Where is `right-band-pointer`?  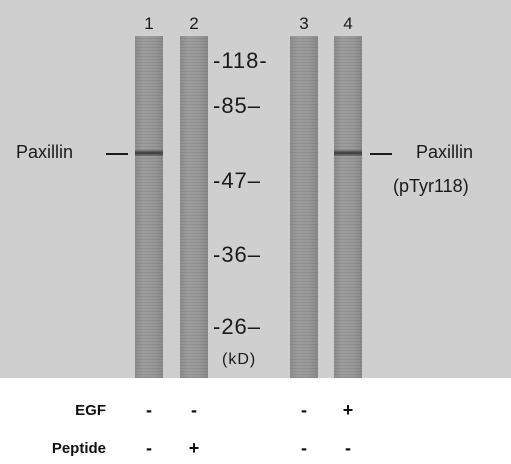
right-band-pointer is located at coordinates (381, 154).